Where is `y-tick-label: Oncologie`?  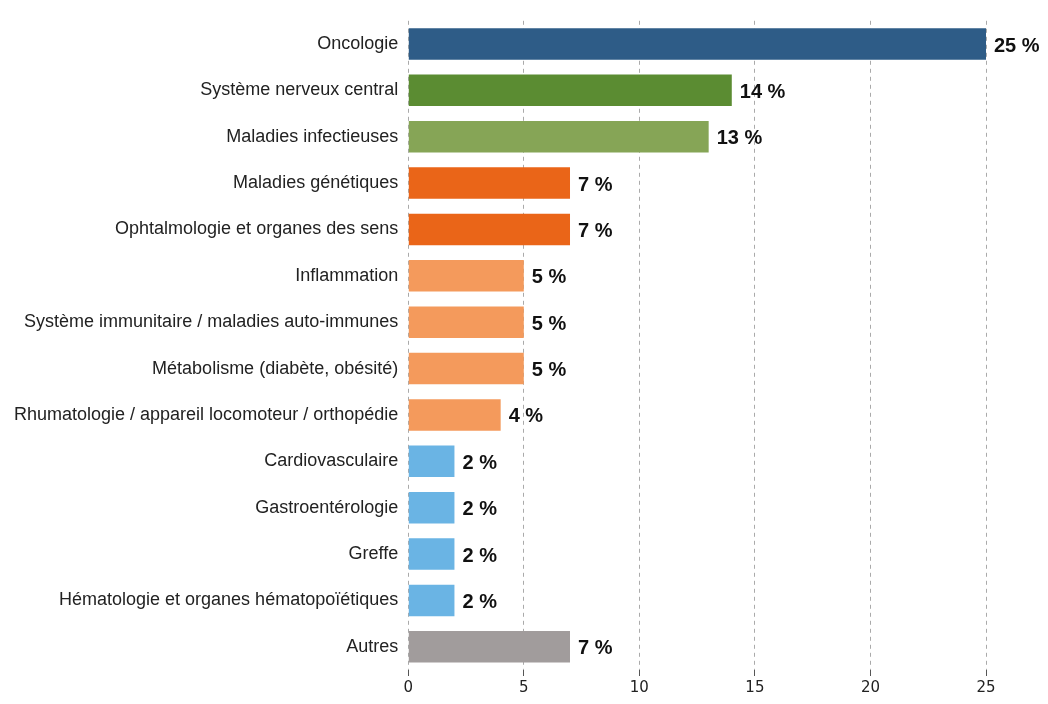
y-tick-label: Oncologie is located at coordinates (358, 42).